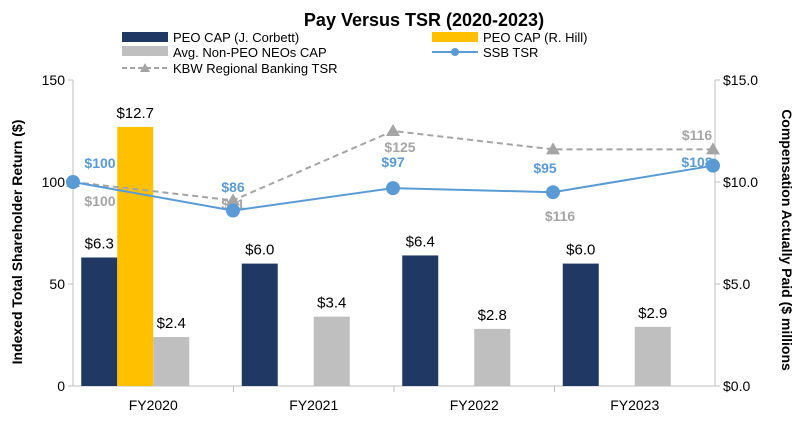 This screenshot has height=443, width=809. What do you see at coordinates (652, 356) in the screenshot?
I see `bar-non-peo-fy2023` at bounding box center [652, 356].